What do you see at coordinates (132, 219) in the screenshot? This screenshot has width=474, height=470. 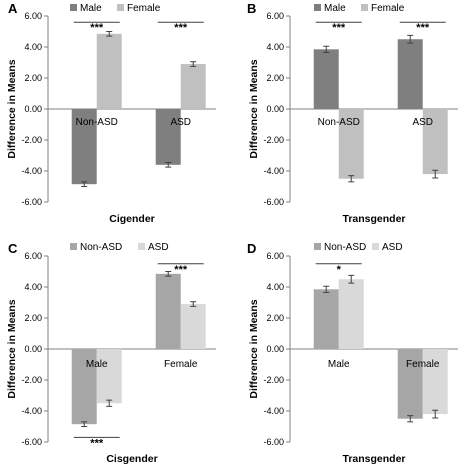 I see `chart-subtitle: Cigender` at bounding box center [132, 219].